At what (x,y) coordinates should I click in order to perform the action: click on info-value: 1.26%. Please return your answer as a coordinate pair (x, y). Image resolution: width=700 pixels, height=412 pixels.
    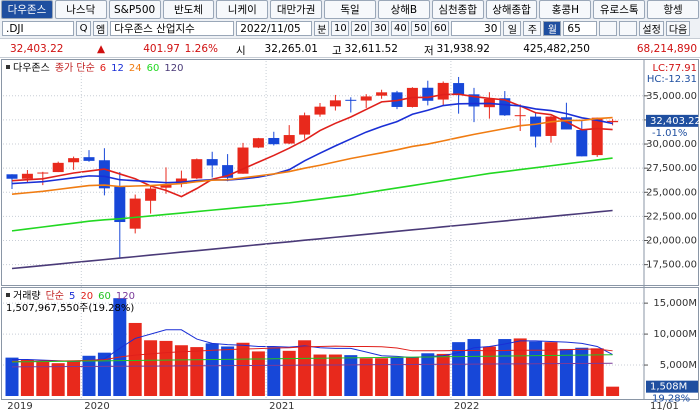
    Looking at the image, I should click on (201, 49).